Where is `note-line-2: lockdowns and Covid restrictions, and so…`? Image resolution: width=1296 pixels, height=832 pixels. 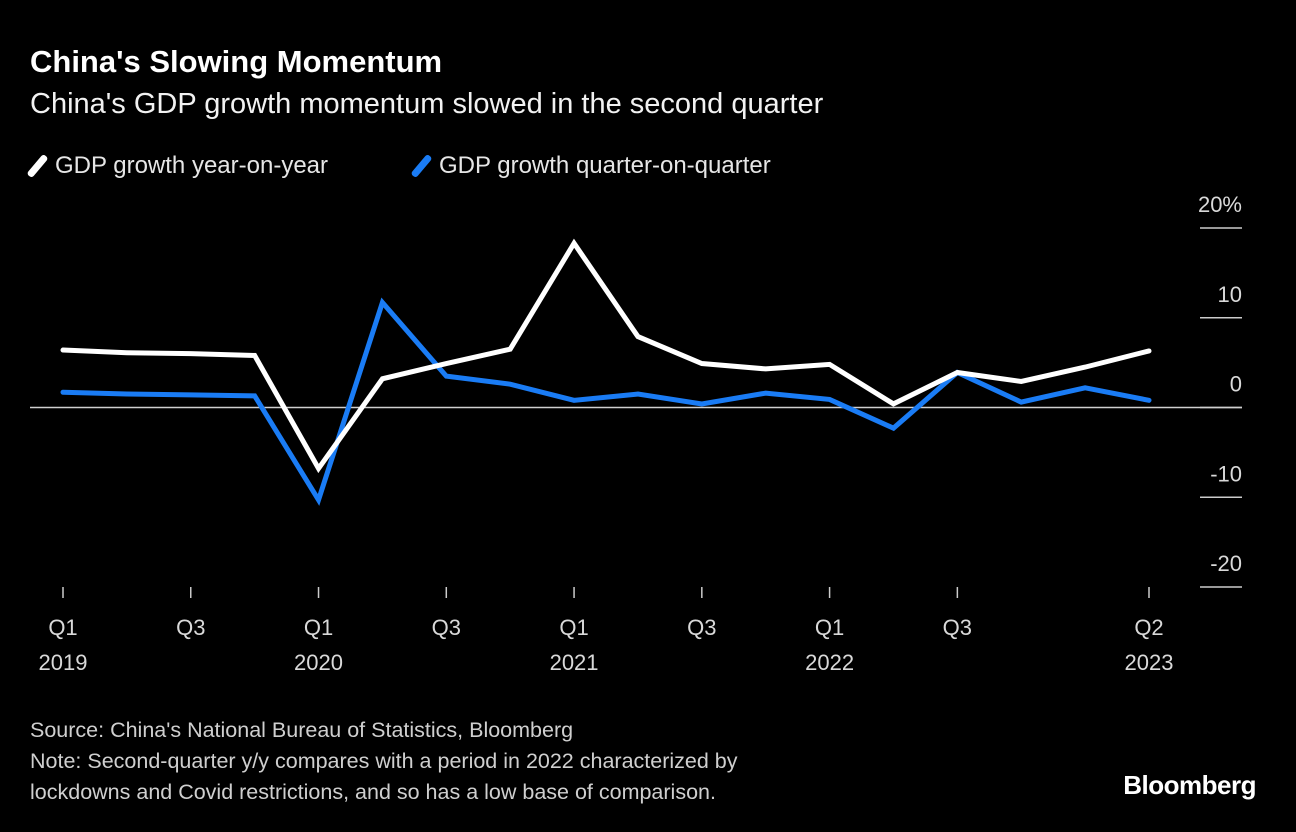 note-line-2: lockdowns and Covid restrictions, and so… is located at coordinates (373, 792).